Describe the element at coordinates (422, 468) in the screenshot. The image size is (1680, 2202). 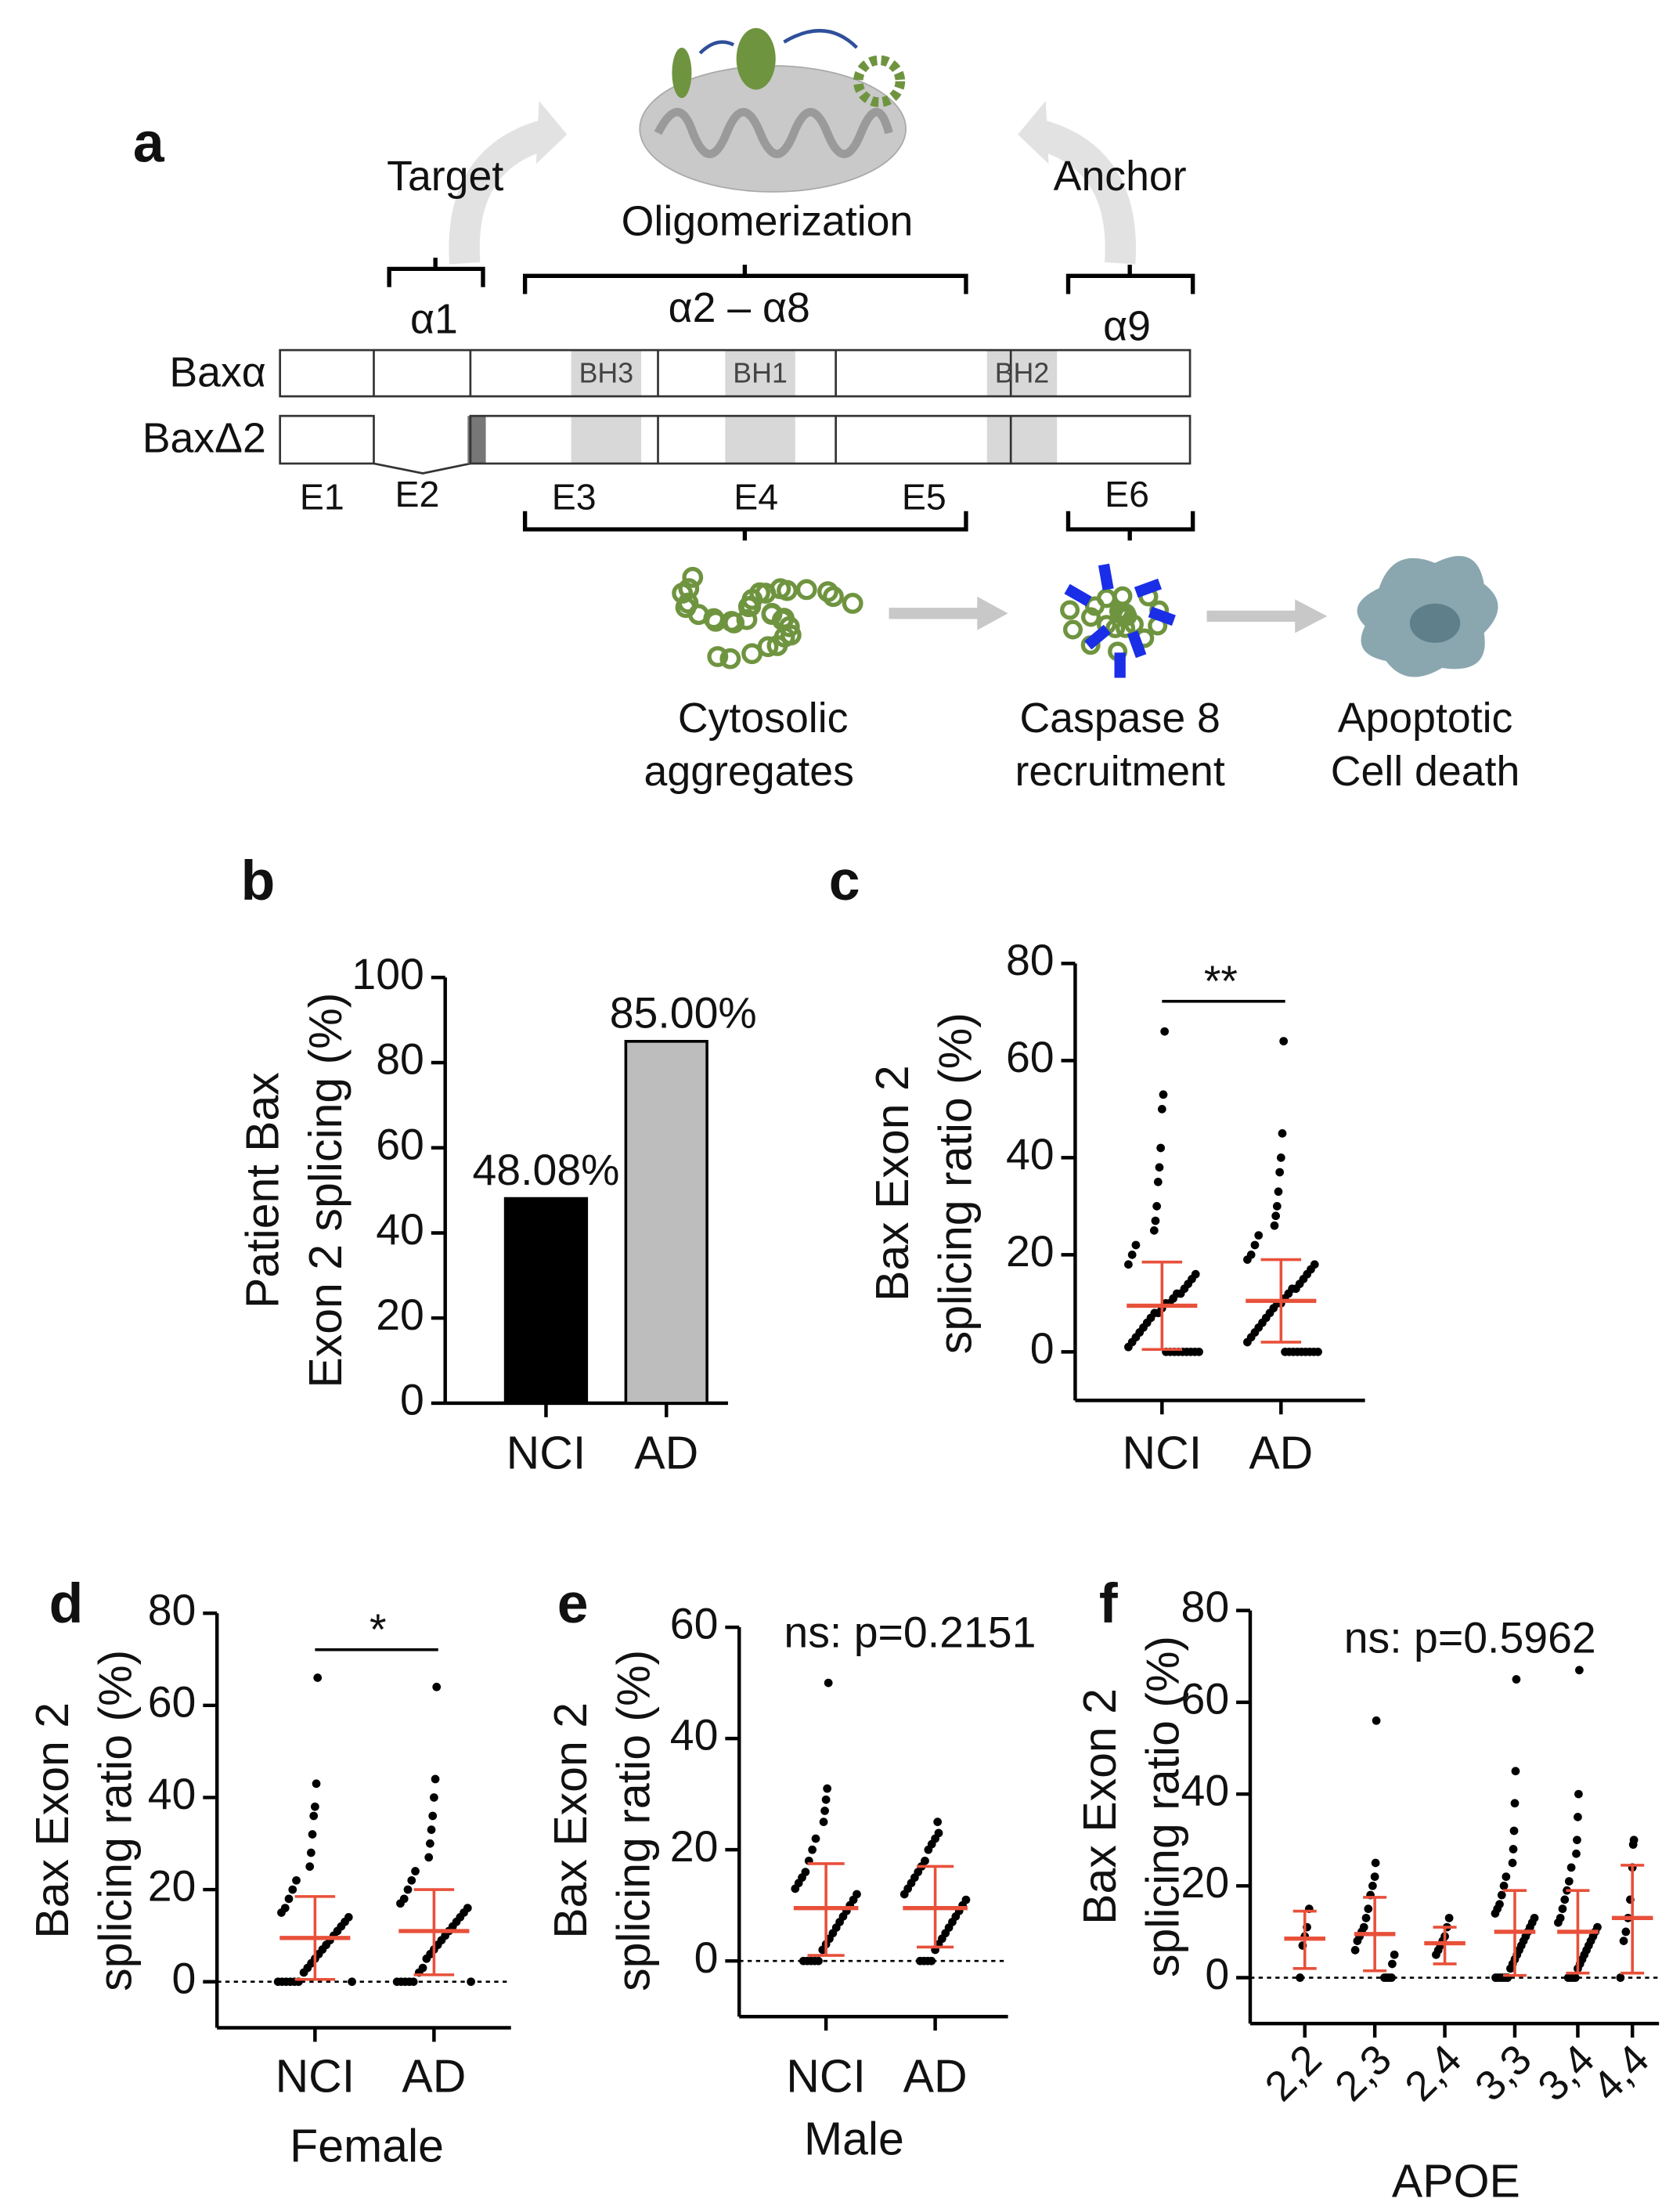
I see `splice` at that location.